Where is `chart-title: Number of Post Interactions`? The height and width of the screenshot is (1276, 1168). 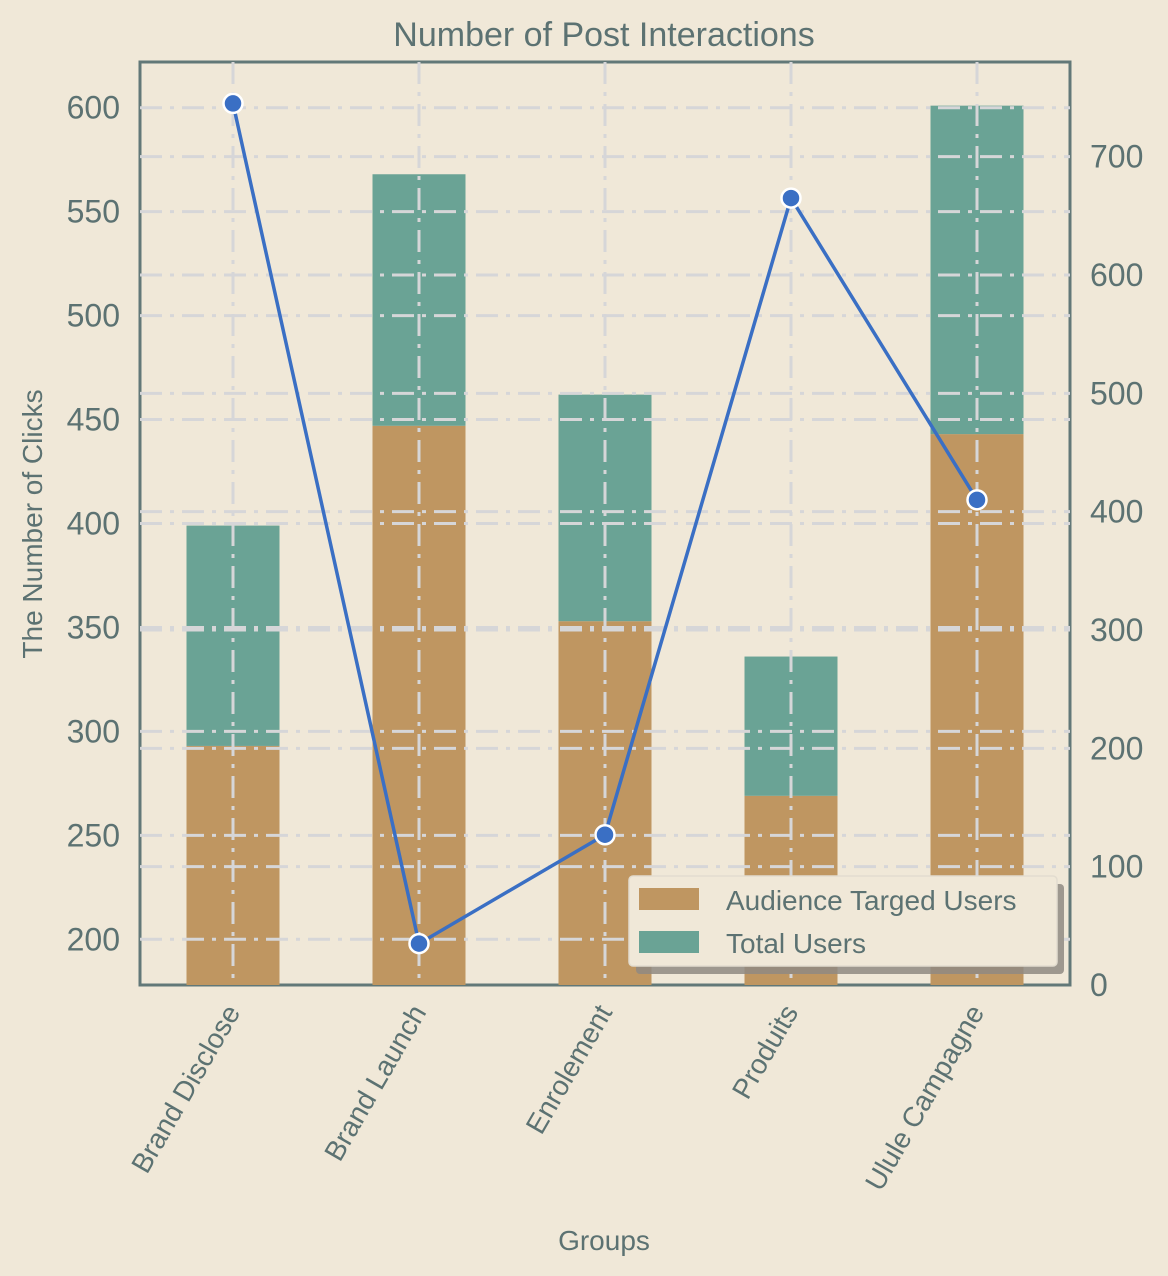 chart-title: Number of Post Interactions is located at coordinates (603, 35).